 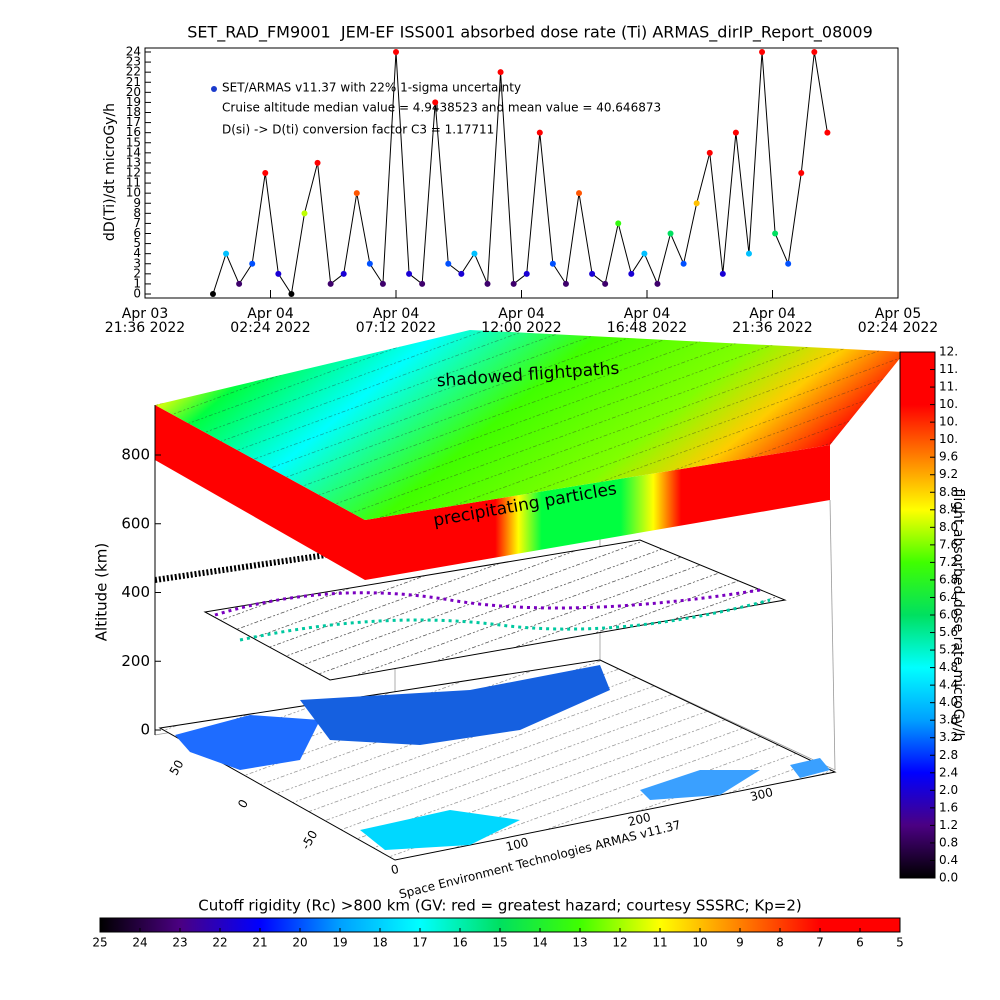 What do you see at coordinates (135, 523) in the screenshot?
I see `altitude-tick-label: 600` at bounding box center [135, 523].